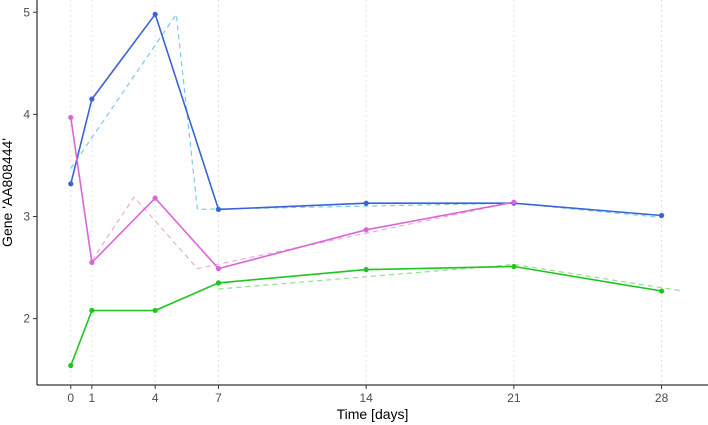 This screenshot has width=708, height=425. Describe the element at coordinates (26, 12) in the screenshot. I see `y-tick-label: 5` at that location.